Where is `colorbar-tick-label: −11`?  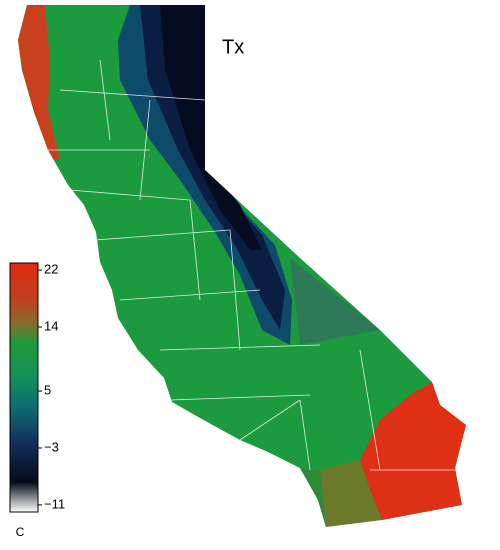
colorbar-tick-label: −11 is located at coordinates (54, 503).